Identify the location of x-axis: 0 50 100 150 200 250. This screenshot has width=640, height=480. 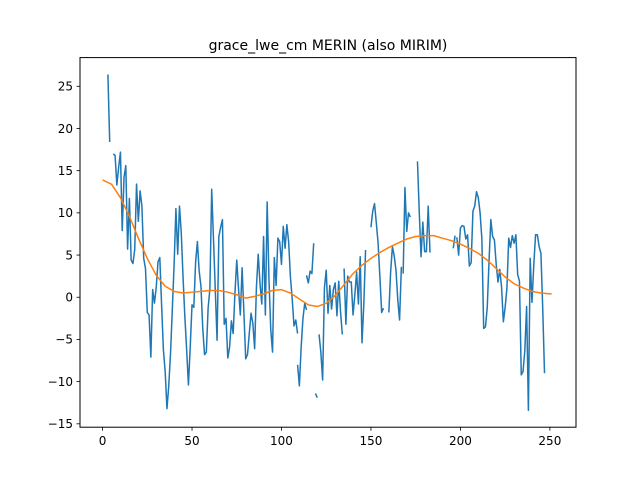
(330, 437).